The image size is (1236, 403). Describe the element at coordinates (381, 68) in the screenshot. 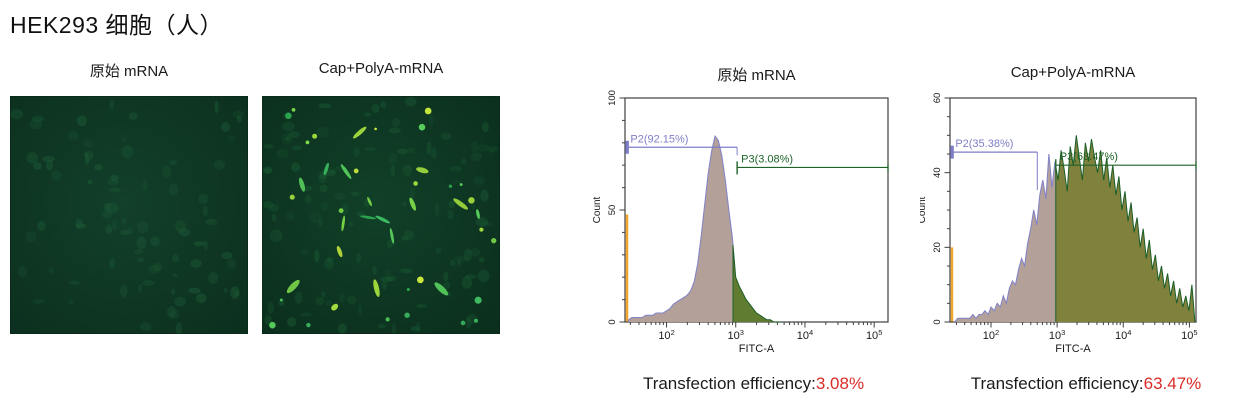

I see `micro-label-cap-polya-mrna: Cap+PolyA-mRNA` at that location.